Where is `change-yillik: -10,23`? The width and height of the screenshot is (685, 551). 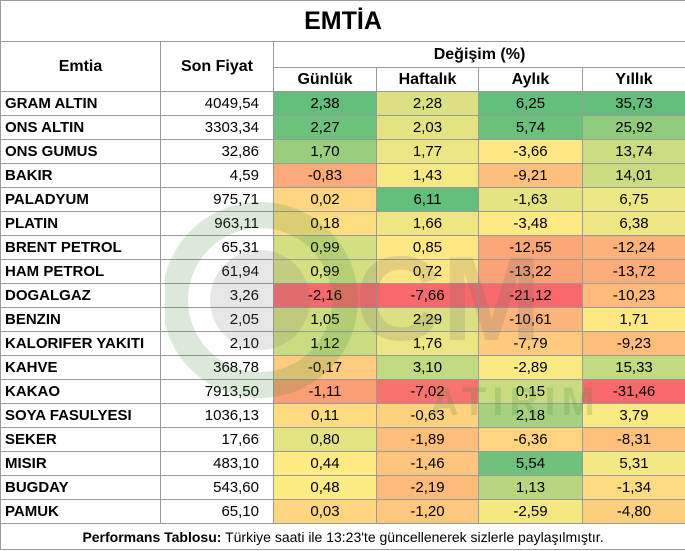 change-yillik: -10,23 is located at coordinates (633, 295).